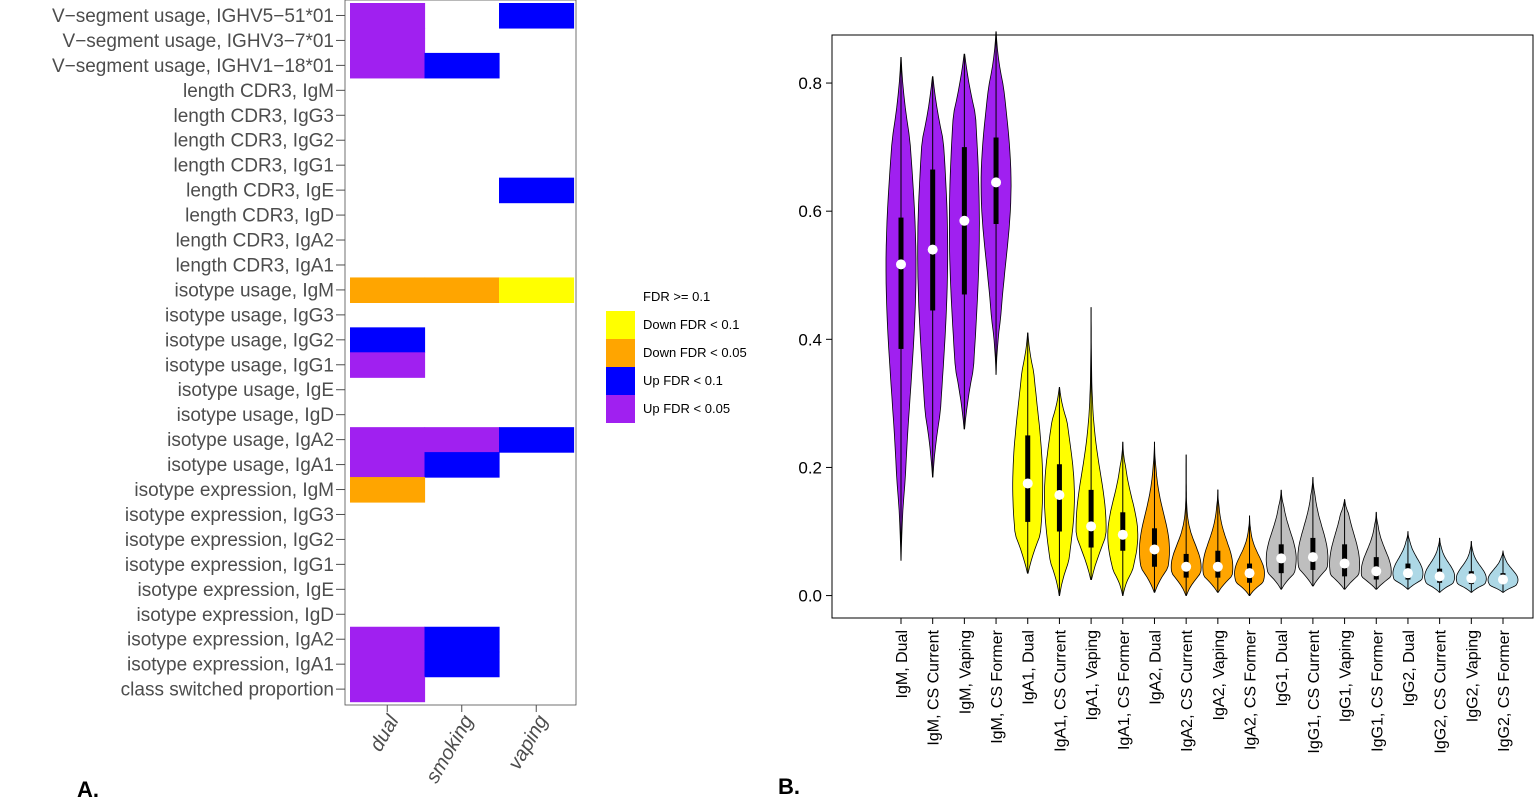  What do you see at coordinates (695, 352) in the screenshot?
I see `legend-label: Down FDR < 0.05` at bounding box center [695, 352].